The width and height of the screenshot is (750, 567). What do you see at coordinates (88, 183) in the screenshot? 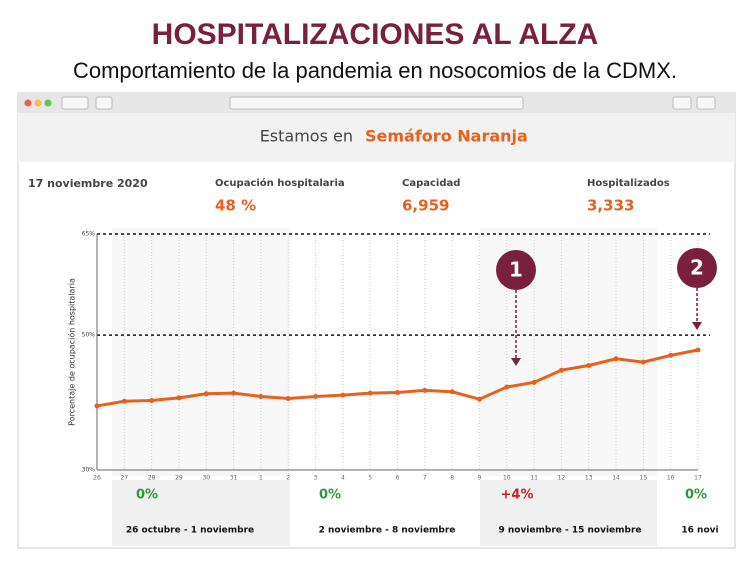
I see `date: 17 noviembre 2020` at bounding box center [88, 183].